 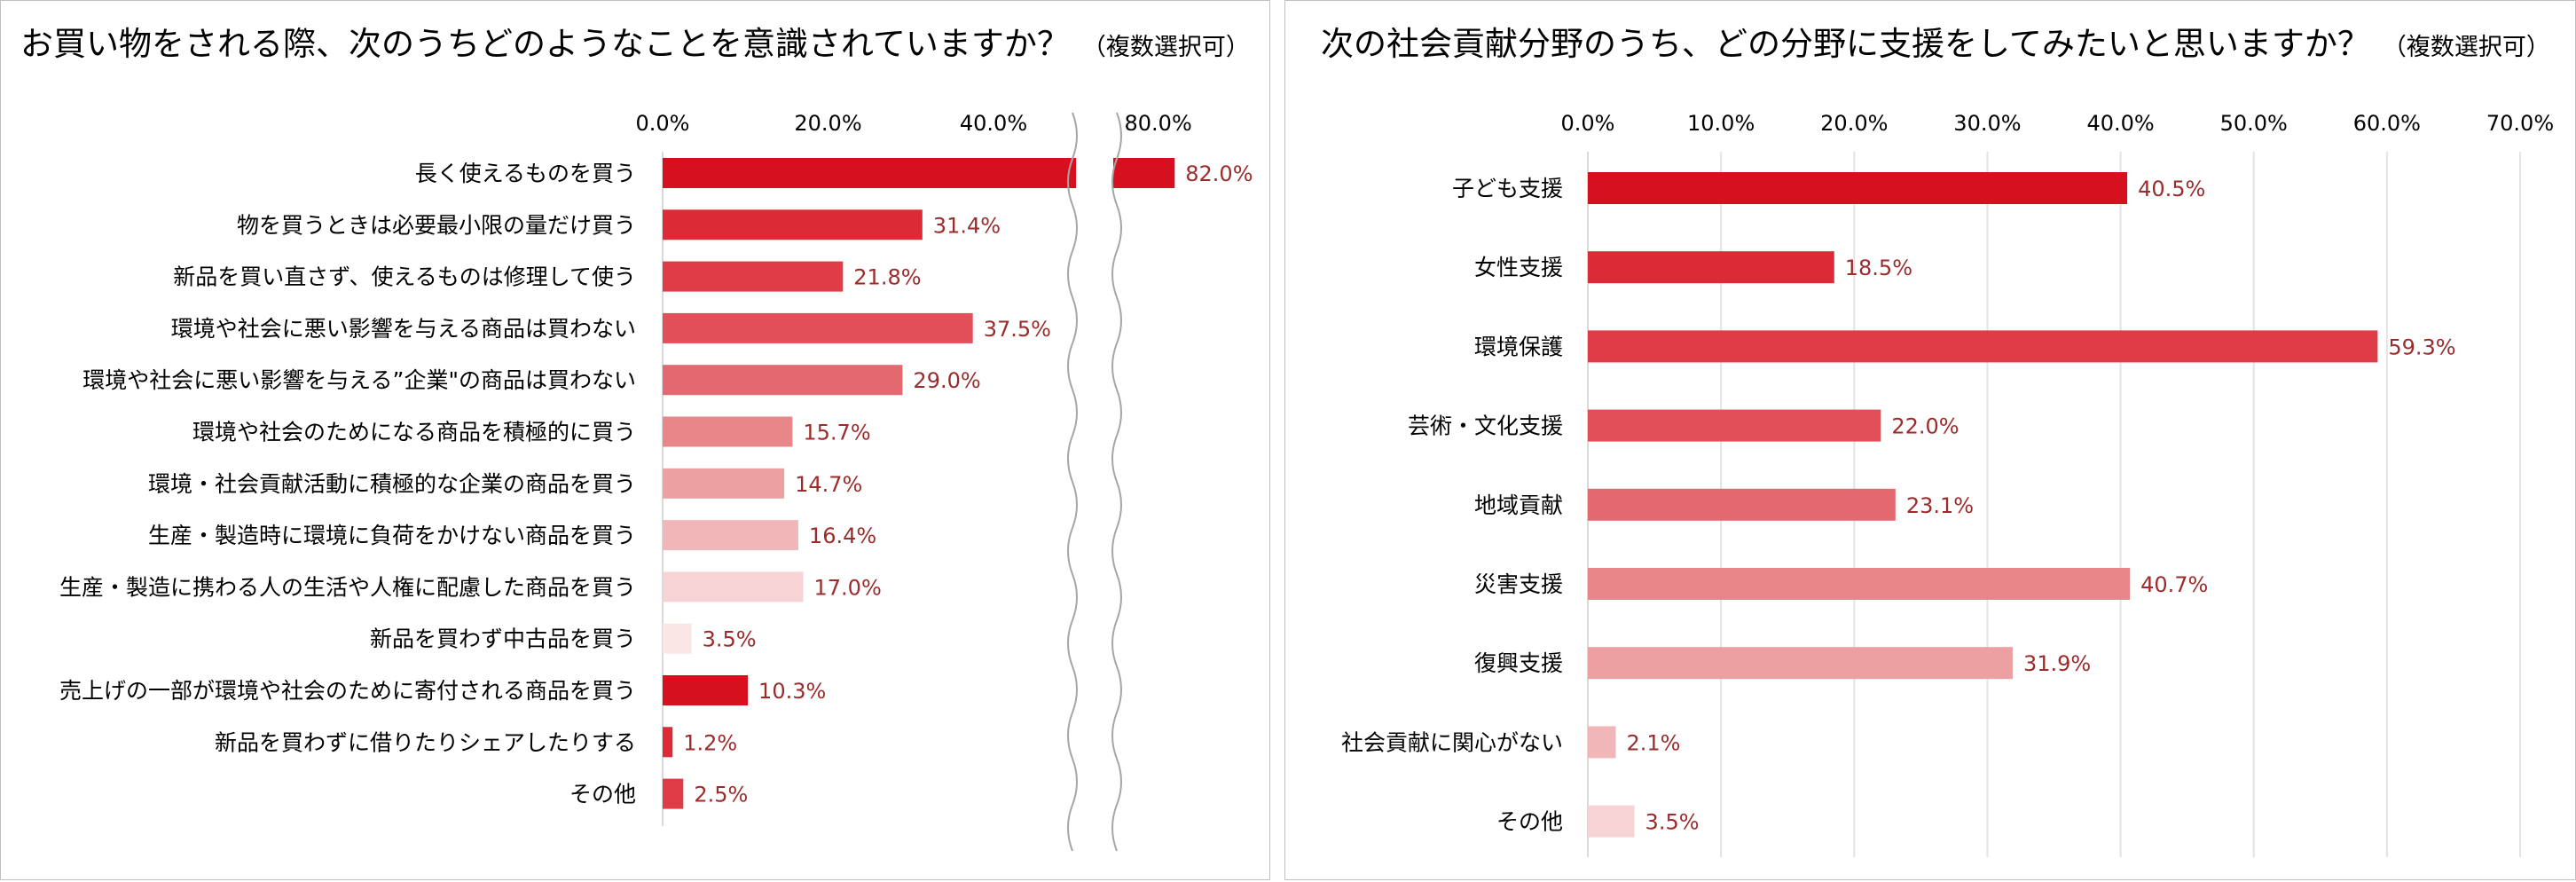 I want to click on right-category-label: その他, so click(x=1529, y=822).